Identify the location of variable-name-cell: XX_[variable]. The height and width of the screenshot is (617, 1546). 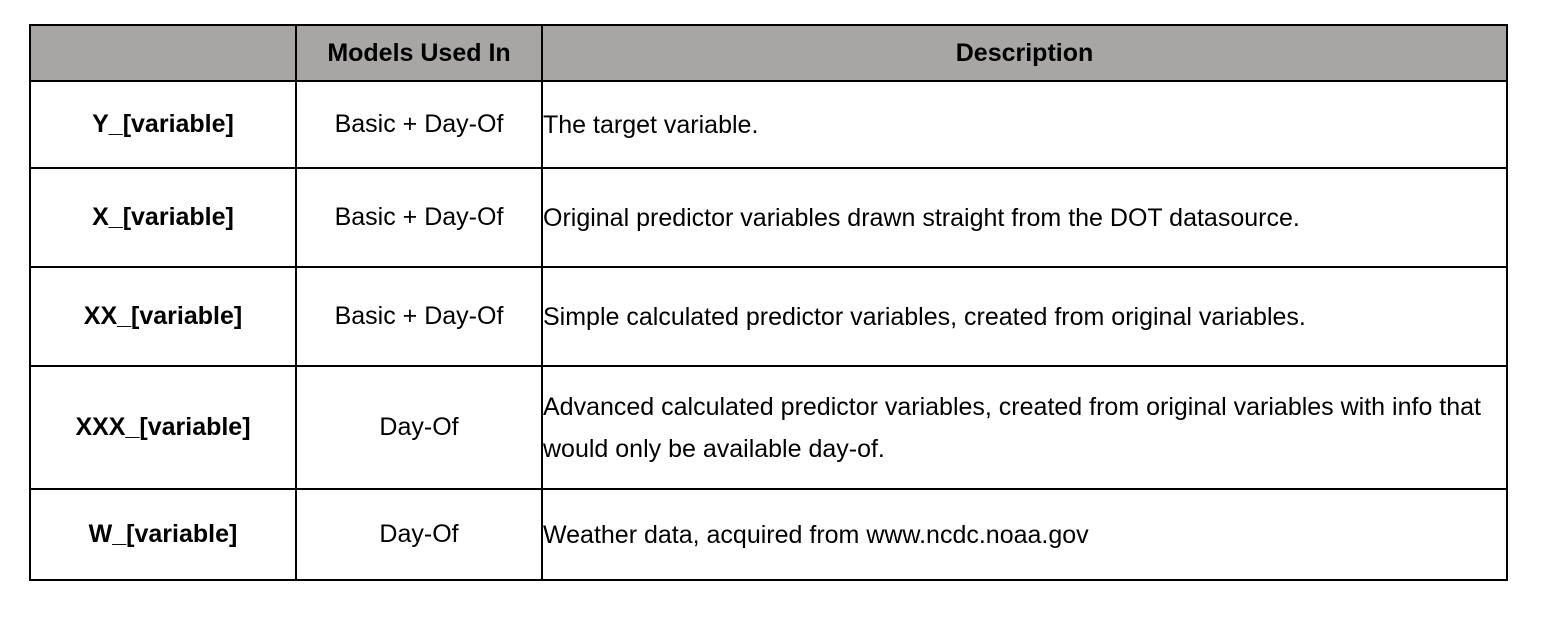
(163, 316).